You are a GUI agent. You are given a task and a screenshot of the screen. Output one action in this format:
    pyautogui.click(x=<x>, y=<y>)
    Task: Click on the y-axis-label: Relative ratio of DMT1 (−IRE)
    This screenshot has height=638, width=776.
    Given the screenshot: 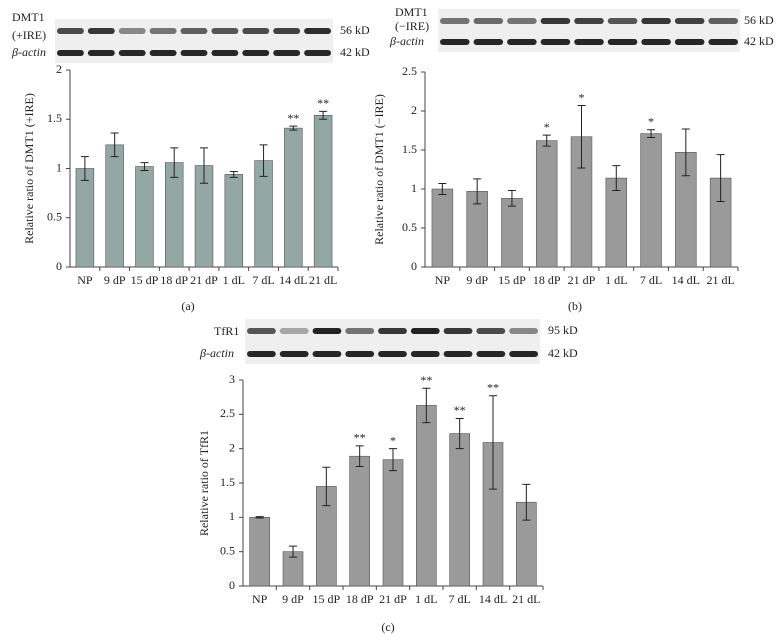 What is the action you would take?
    pyautogui.click(x=379, y=169)
    